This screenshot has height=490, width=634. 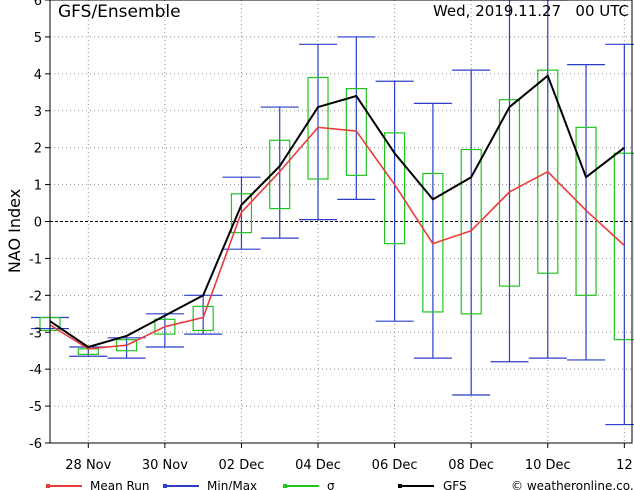 What do you see at coordinates (165, 486) in the screenshot?
I see `legend-marker-min-max` at bounding box center [165, 486].